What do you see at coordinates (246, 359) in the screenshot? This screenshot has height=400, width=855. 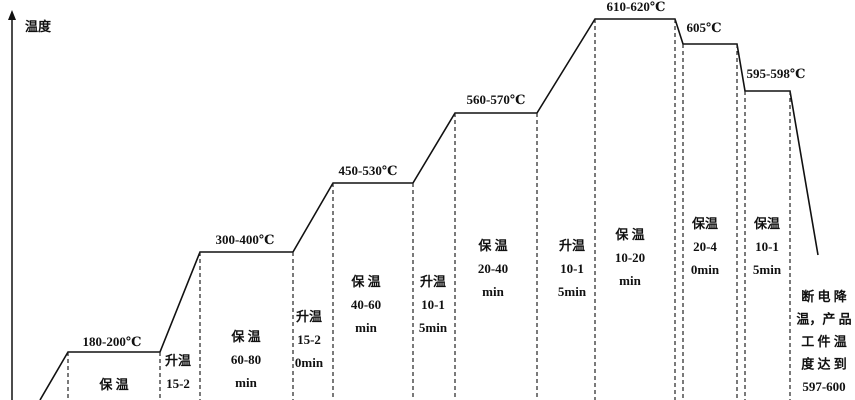 I see `stage-note: 60-80` at bounding box center [246, 359].